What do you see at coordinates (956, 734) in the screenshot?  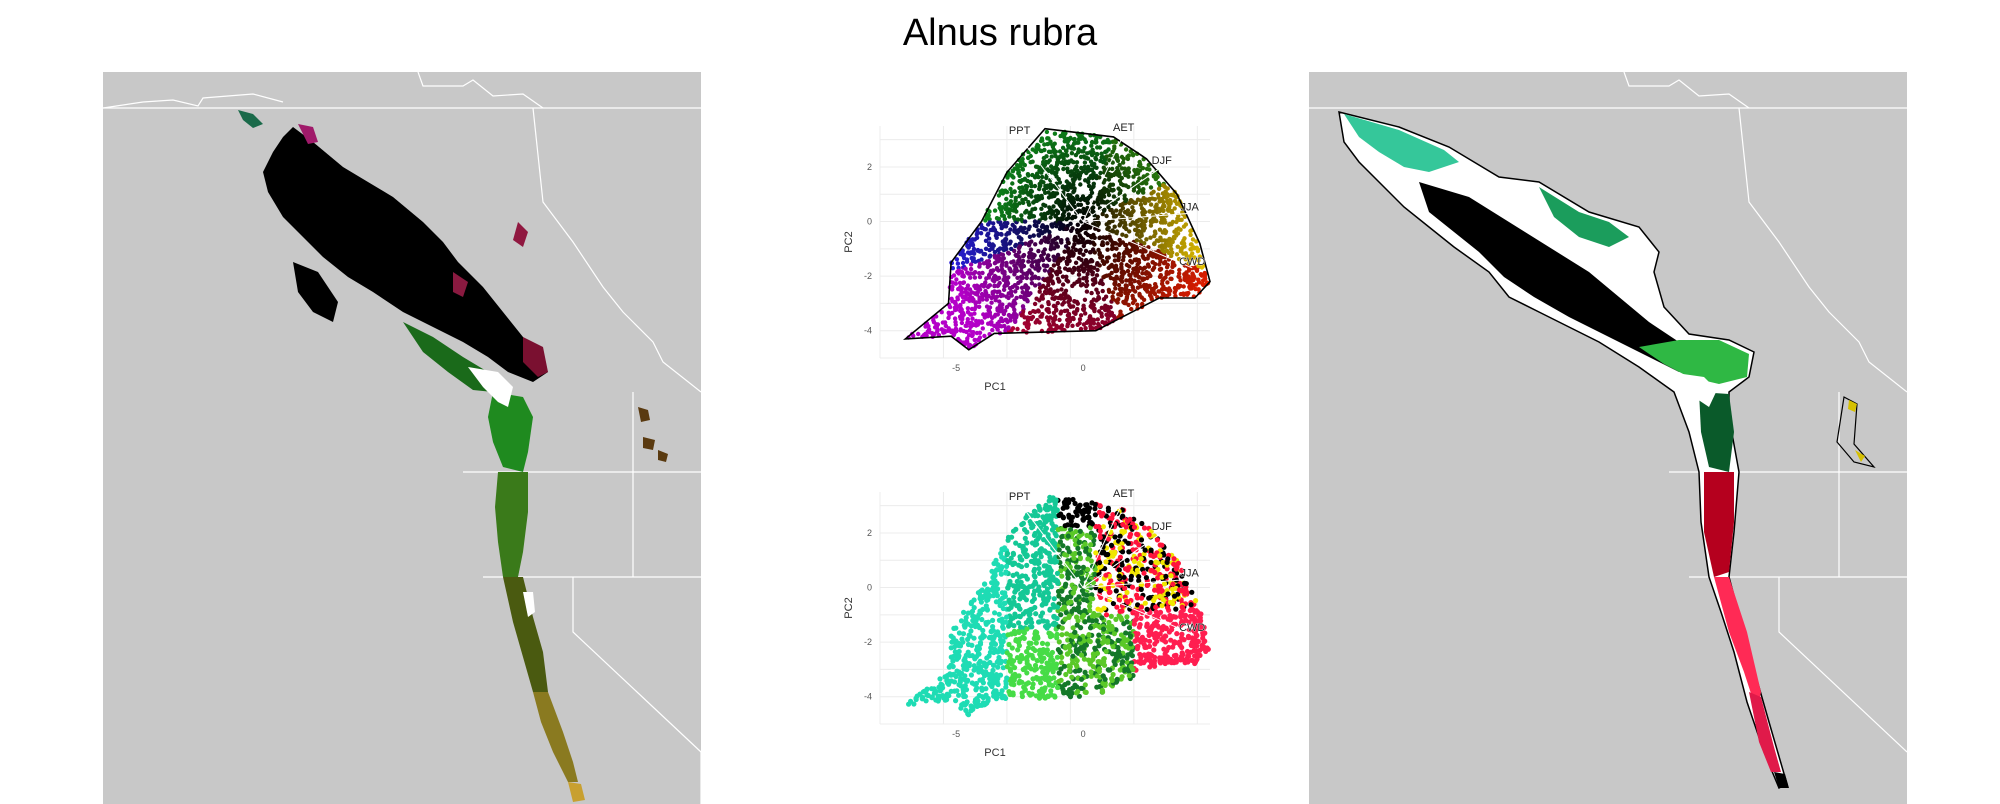 I see `x-tick-label: -5` at bounding box center [956, 734].